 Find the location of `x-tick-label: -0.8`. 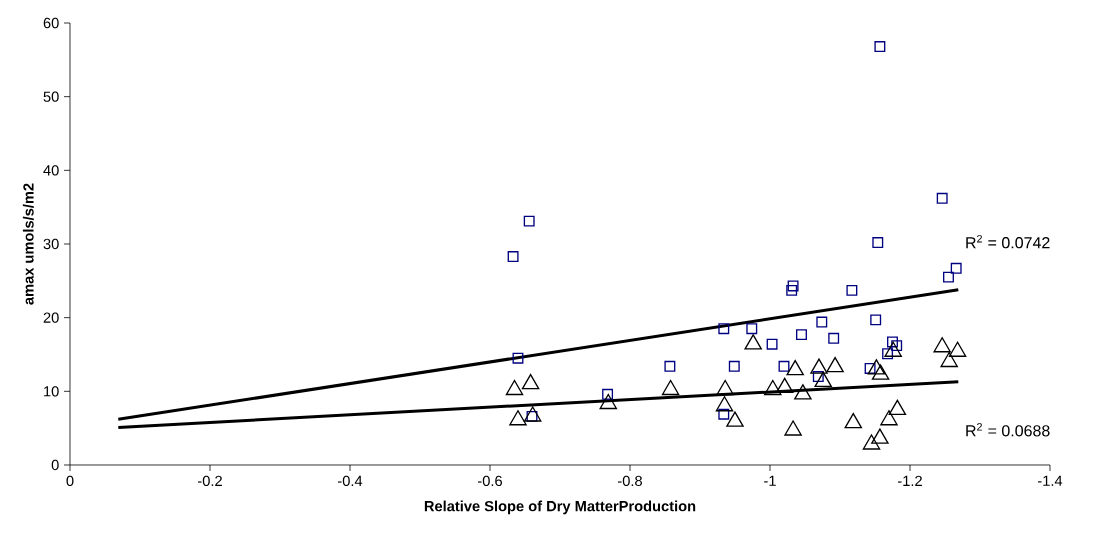

x-tick-label: -0.8 is located at coordinates (630, 481).